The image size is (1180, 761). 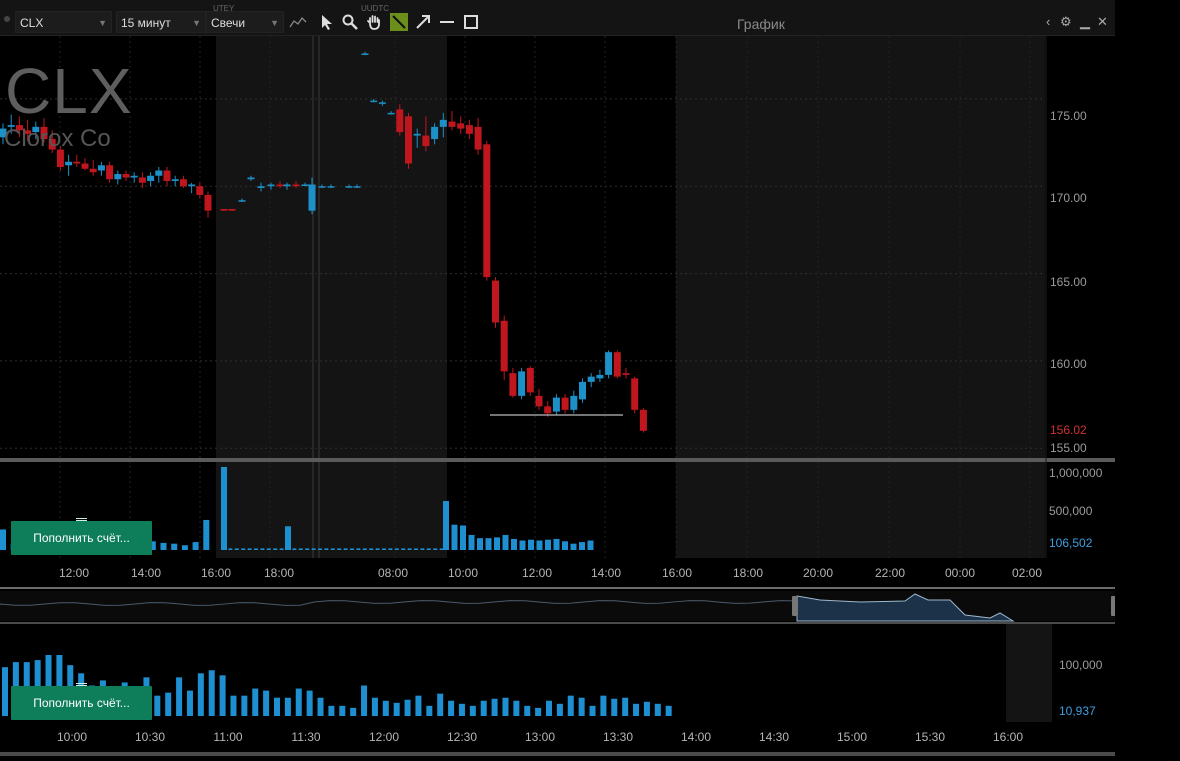 I want to click on drag-handle-icon, so click(x=81, y=519).